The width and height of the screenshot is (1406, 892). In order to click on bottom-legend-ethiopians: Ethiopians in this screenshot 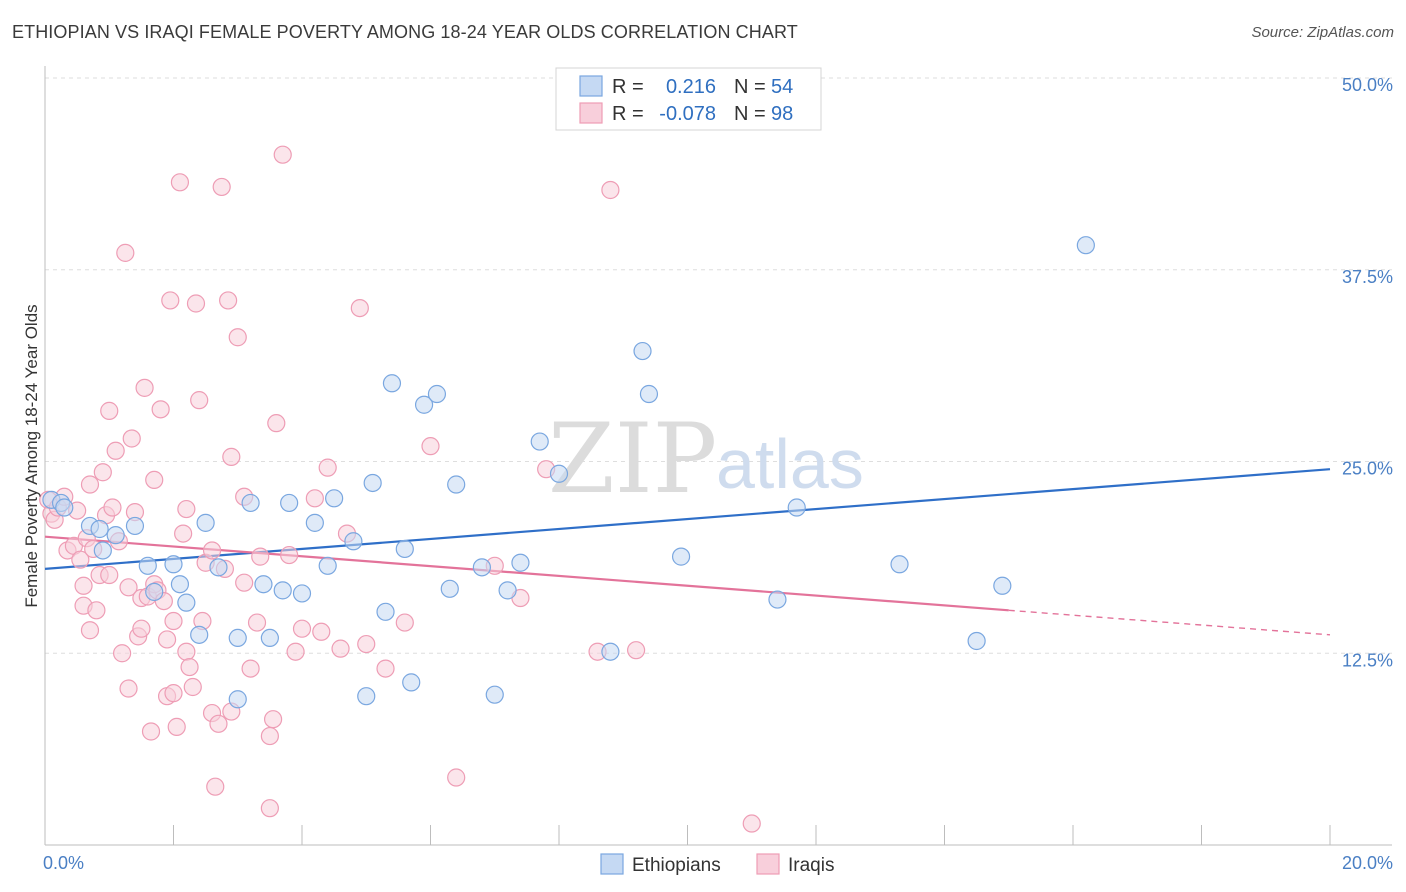, I will do `click(676, 865)`.